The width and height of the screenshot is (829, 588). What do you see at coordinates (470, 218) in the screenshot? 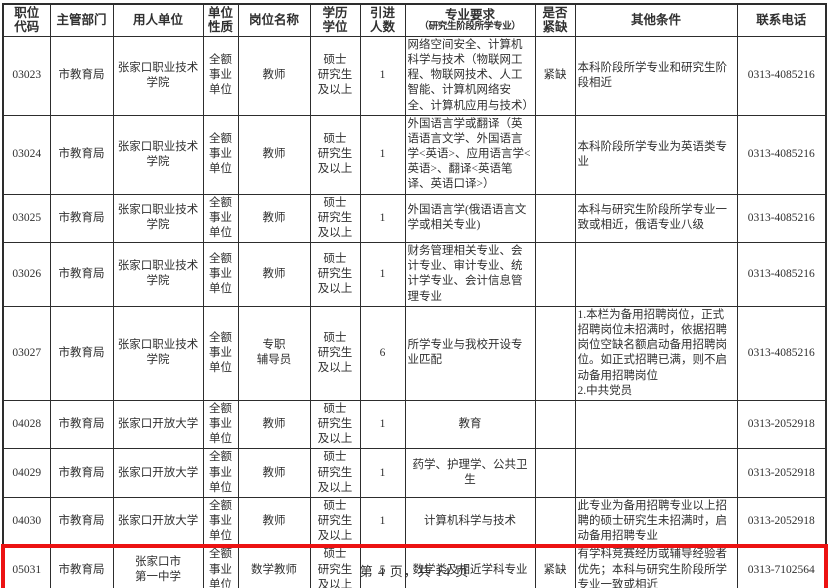
I see `cell-major: 外国语言学(俄语语言文学或相关专业)` at bounding box center [470, 218].